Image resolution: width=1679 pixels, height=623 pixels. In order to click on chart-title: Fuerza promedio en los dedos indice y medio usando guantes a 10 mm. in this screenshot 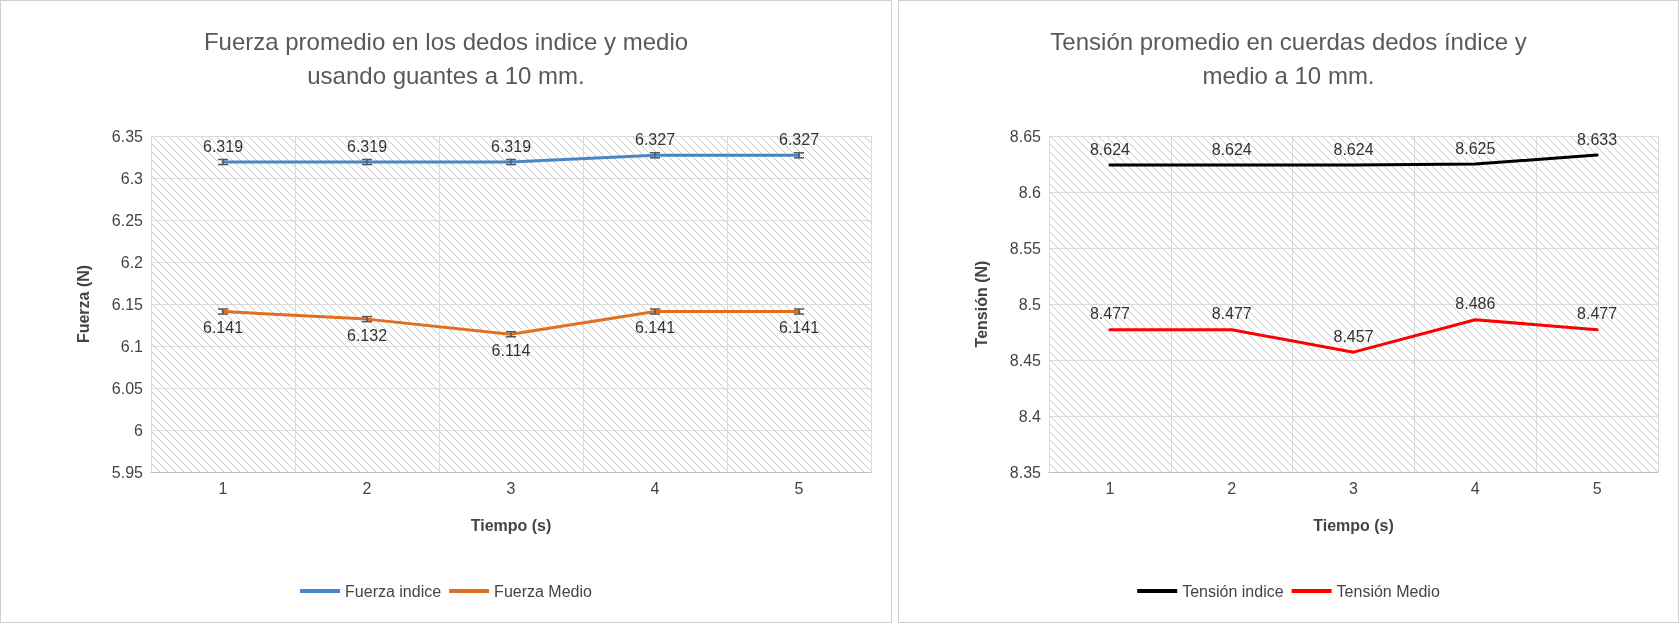, I will do `click(446, 58)`.